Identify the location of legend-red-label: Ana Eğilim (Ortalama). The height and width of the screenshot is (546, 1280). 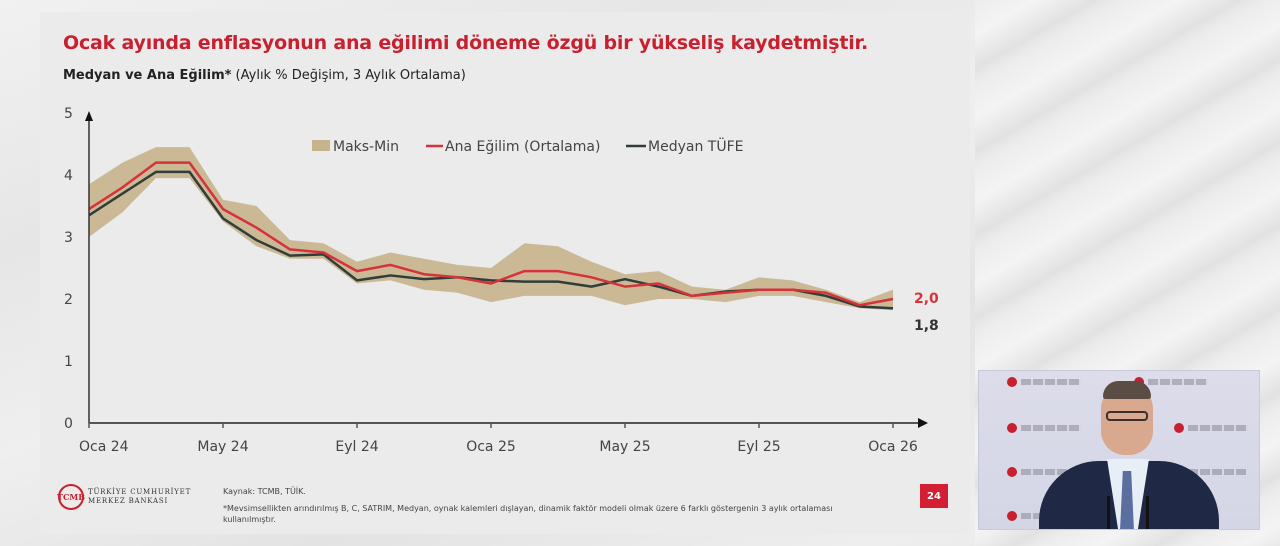
(522, 147).